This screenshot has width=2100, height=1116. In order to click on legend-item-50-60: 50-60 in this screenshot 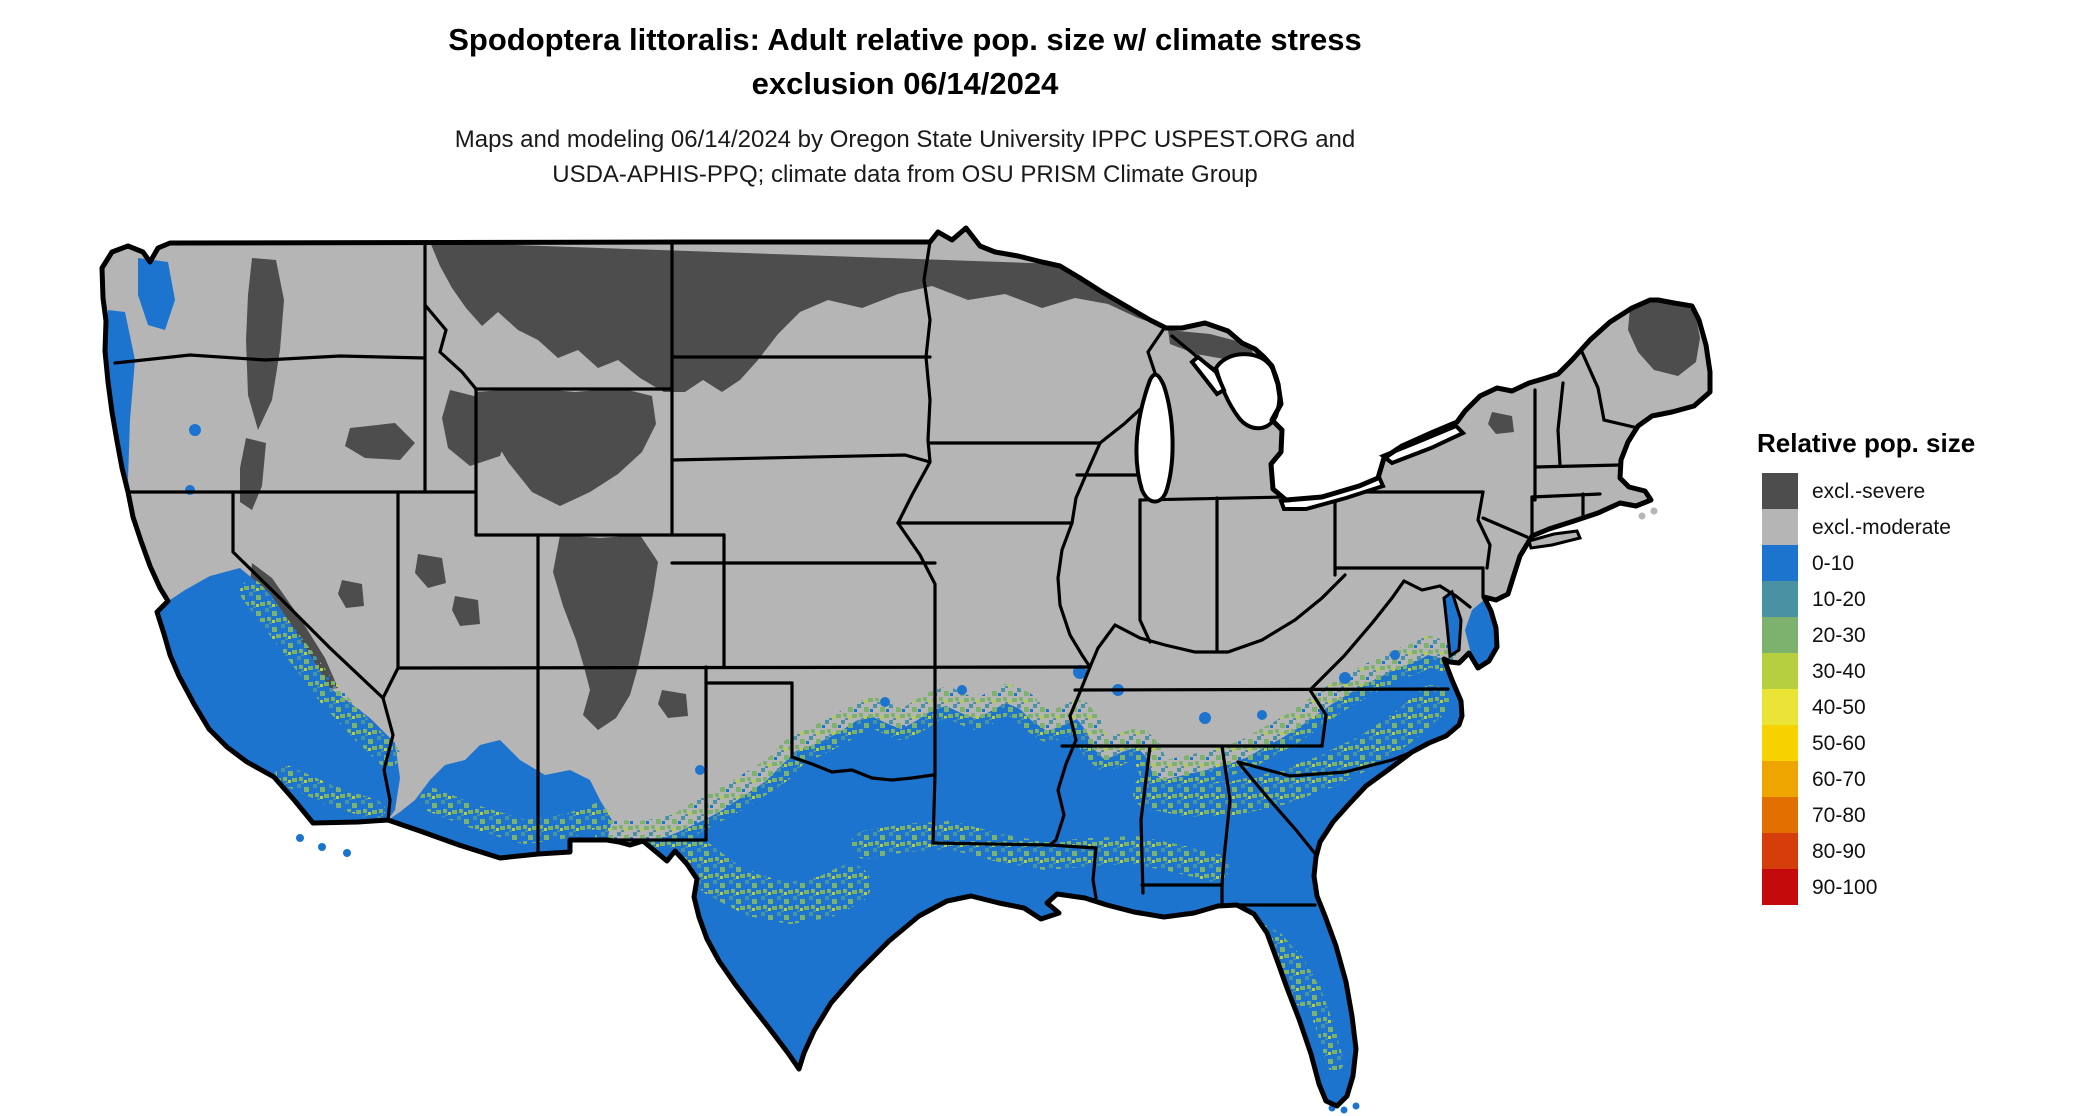, I will do `click(1814, 743)`.